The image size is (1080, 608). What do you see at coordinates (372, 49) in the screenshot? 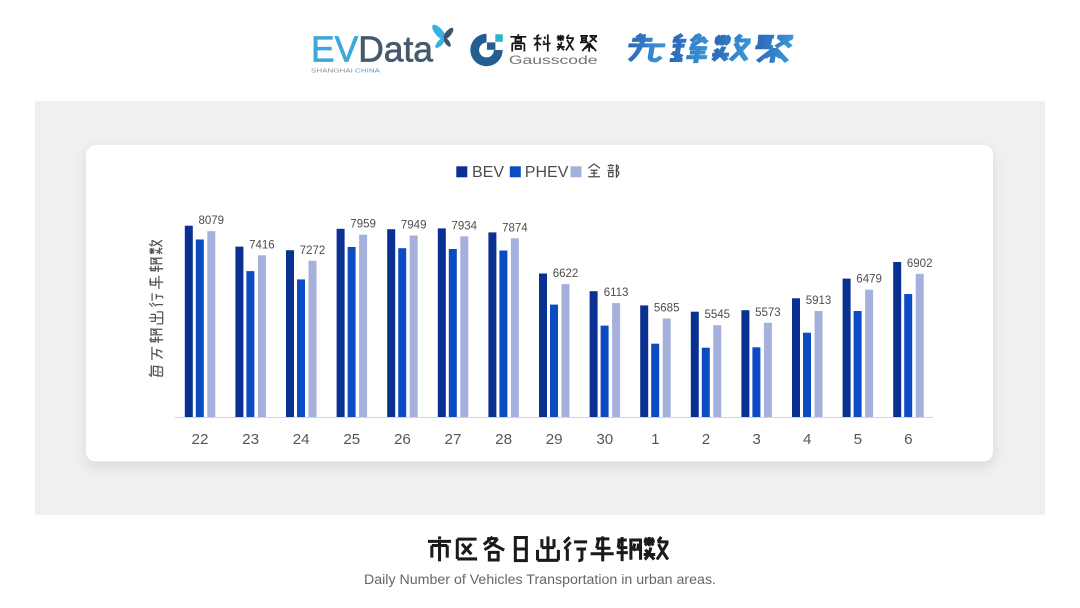
I see `svg-text: EVData` at bounding box center [372, 49].